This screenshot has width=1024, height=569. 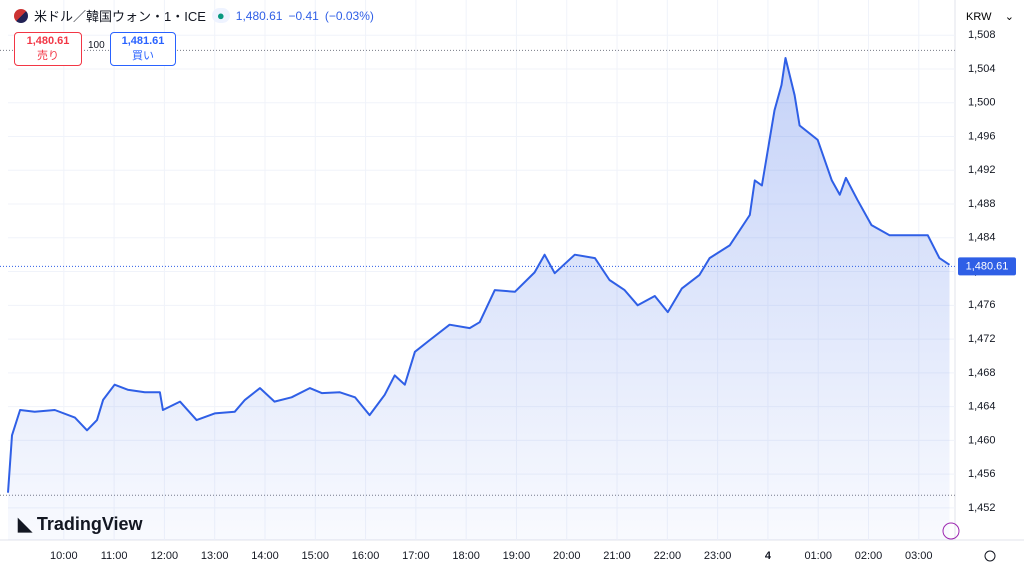 I want to click on settings-icon, so click(x=990, y=556).